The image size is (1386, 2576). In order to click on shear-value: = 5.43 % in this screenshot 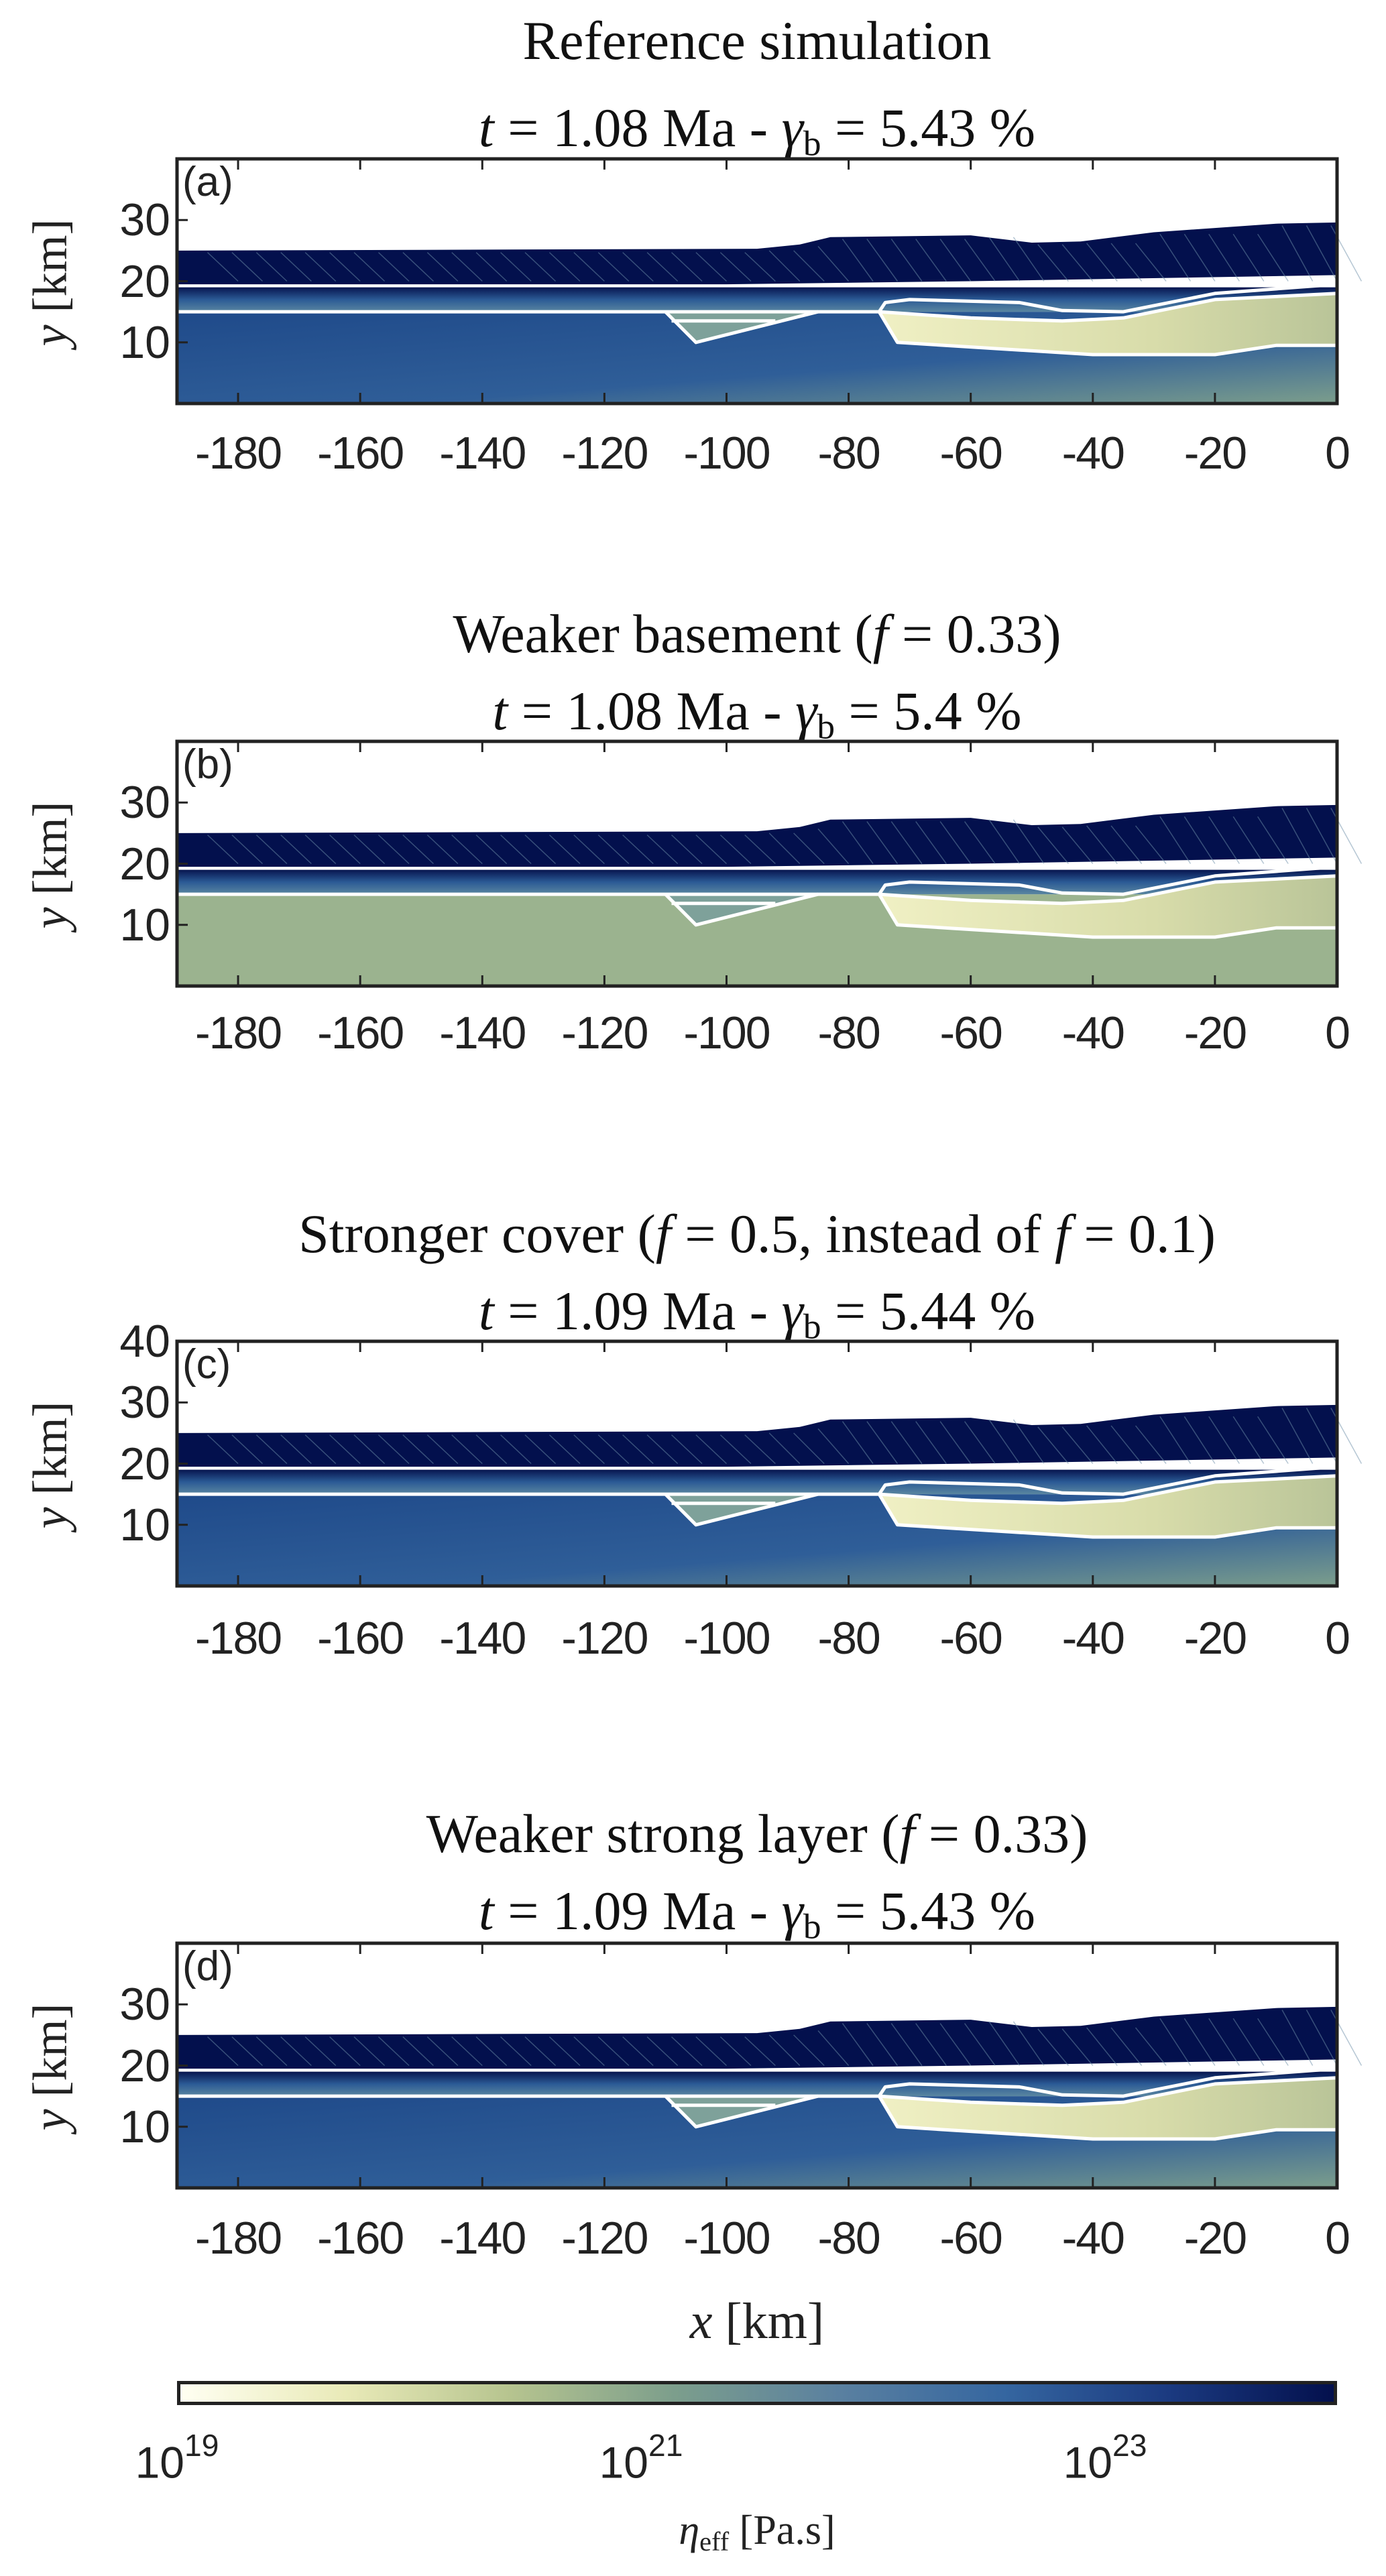, I will do `click(928, 1911)`.